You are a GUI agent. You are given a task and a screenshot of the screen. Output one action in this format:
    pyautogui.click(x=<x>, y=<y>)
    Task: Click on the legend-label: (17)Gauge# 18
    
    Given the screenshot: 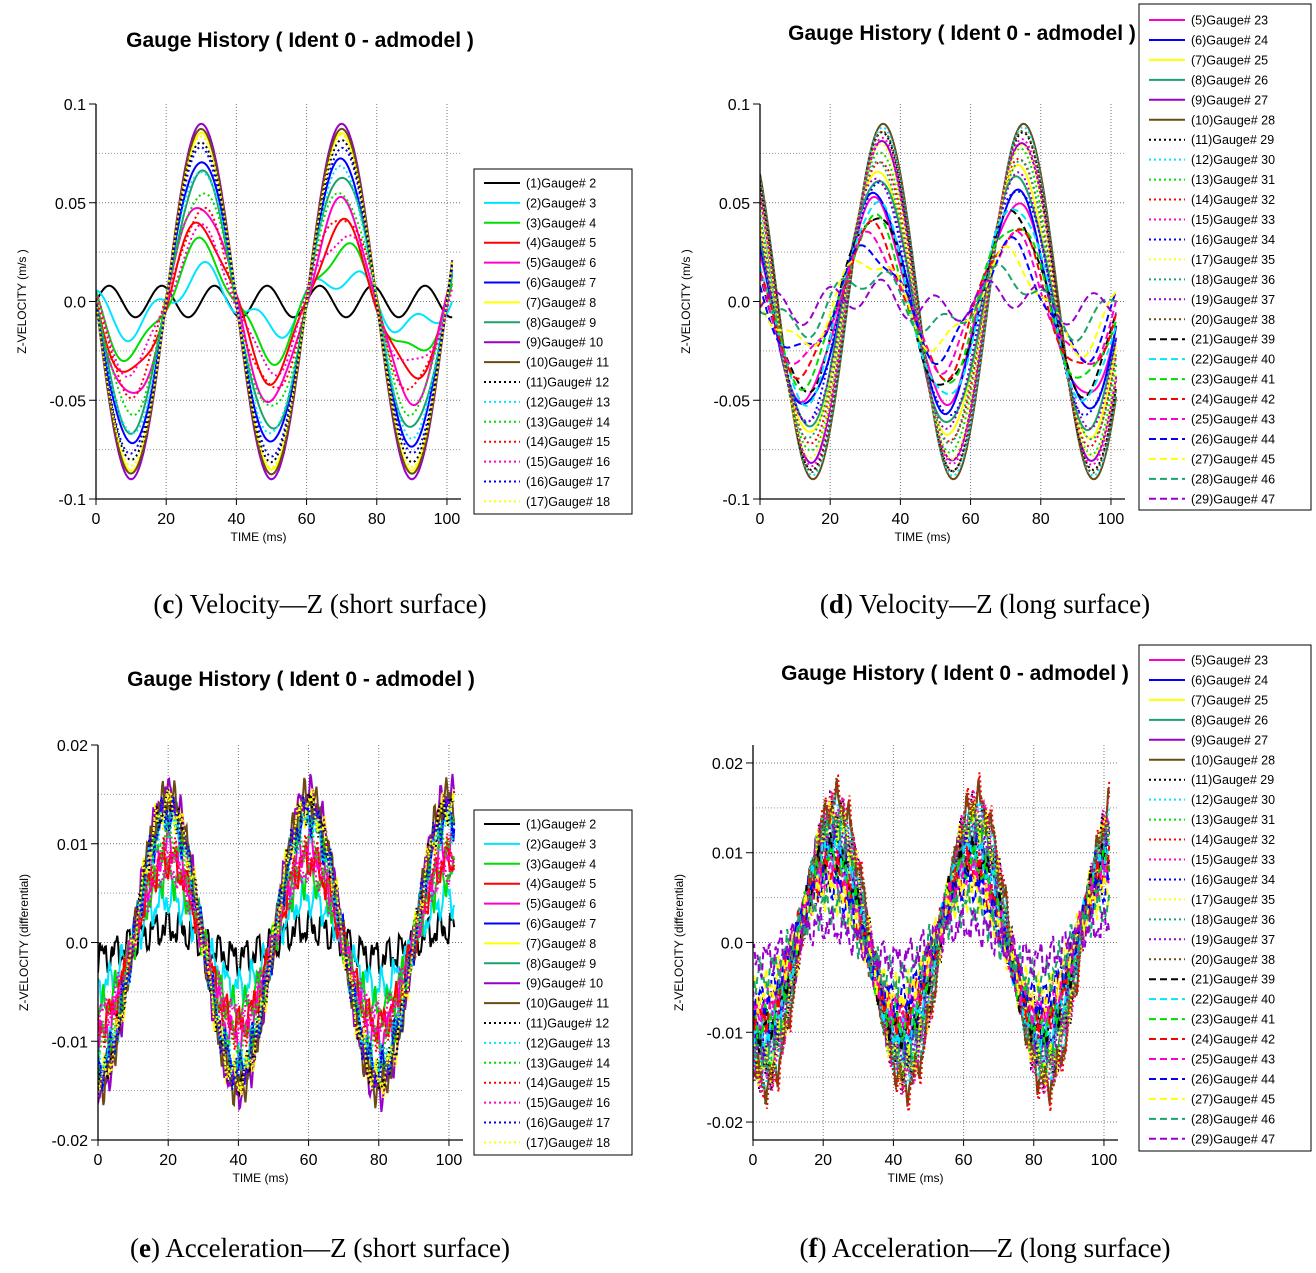 What is the action you would take?
    pyautogui.click(x=568, y=1143)
    